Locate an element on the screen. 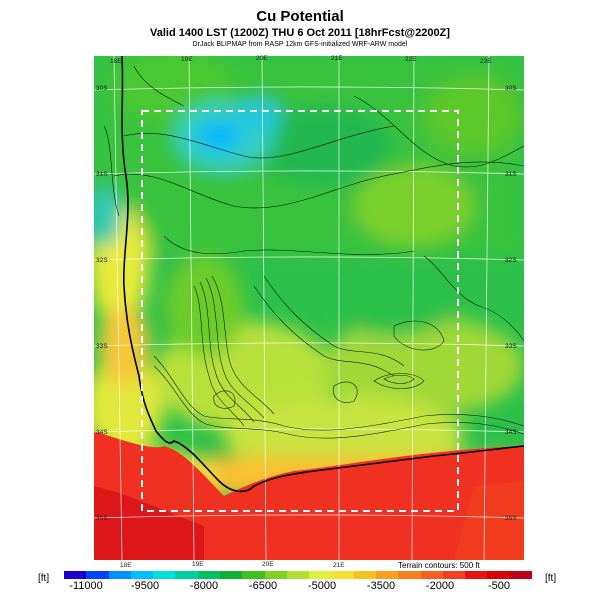 The width and height of the screenshot is (600, 600). legend-unit-right: [ft] is located at coordinates (551, 578).